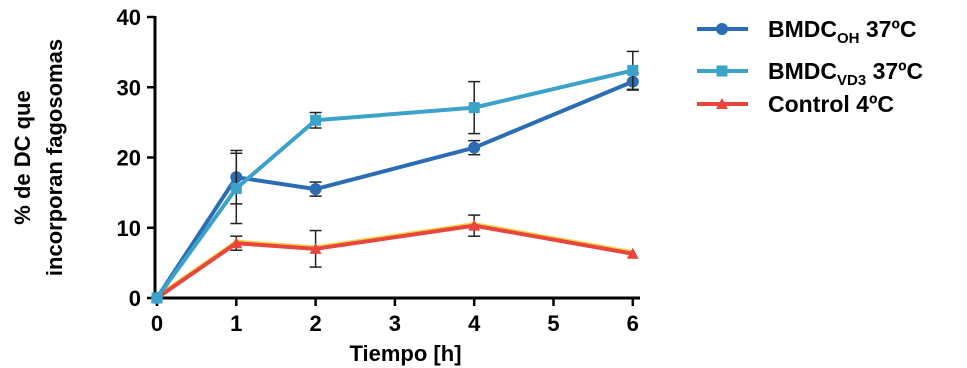 The width and height of the screenshot is (967, 368). I want to click on legend-label: BMDCVD3 37ºC, so click(845, 73).